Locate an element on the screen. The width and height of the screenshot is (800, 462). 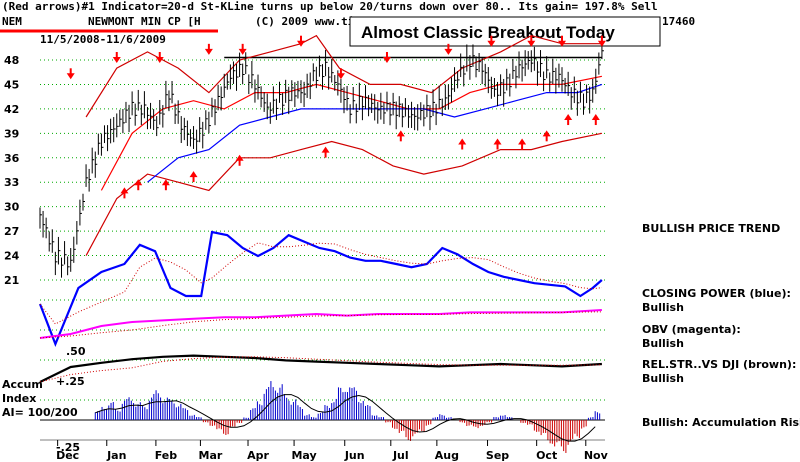
obv-line-signal is located at coordinates (320, 325).